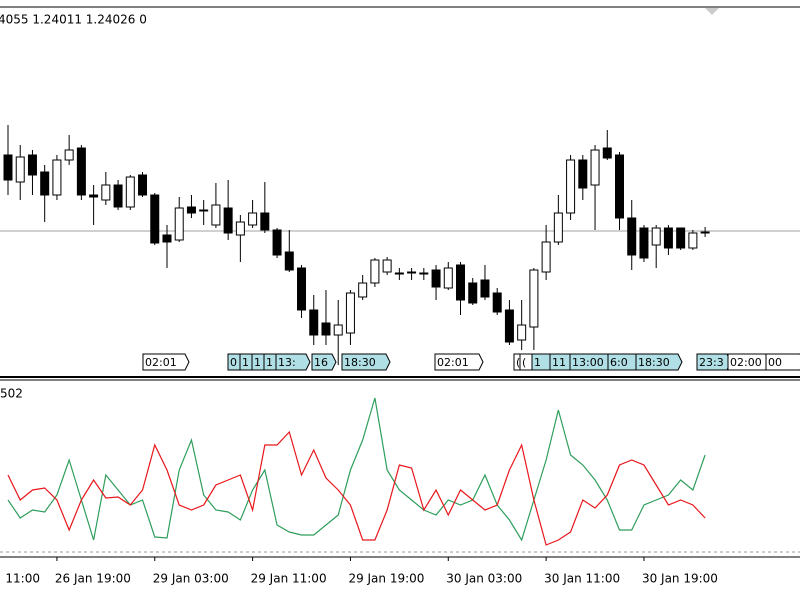  What do you see at coordinates (287, 362) in the screenshot?
I see `event-label: 13:` at bounding box center [287, 362].